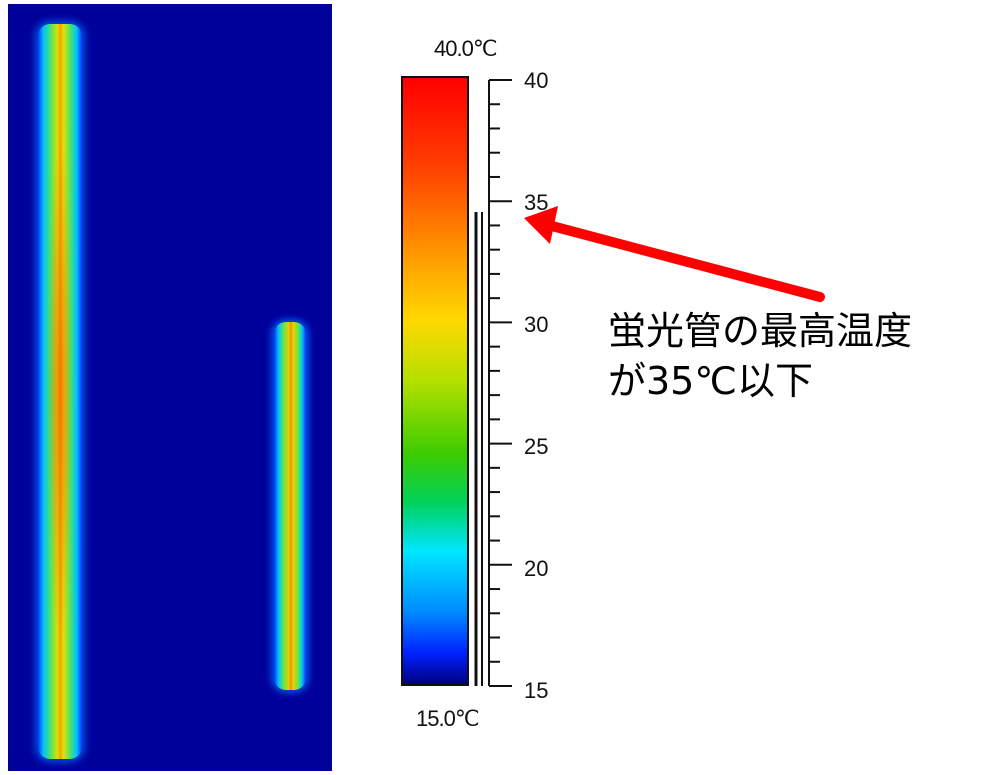 Image resolution: width=985 pixels, height=775 pixels. I want to click on tick-label-20: 20, so click(536, 568).